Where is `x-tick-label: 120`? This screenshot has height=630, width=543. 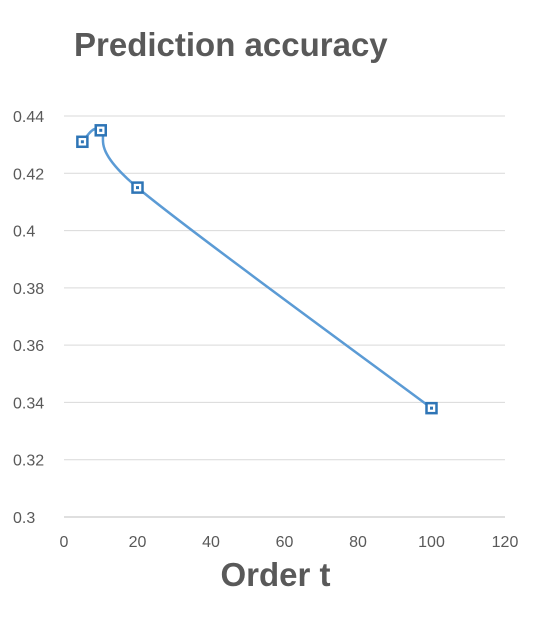
x-tick-label: 120 is located at coordinates (505, 542).